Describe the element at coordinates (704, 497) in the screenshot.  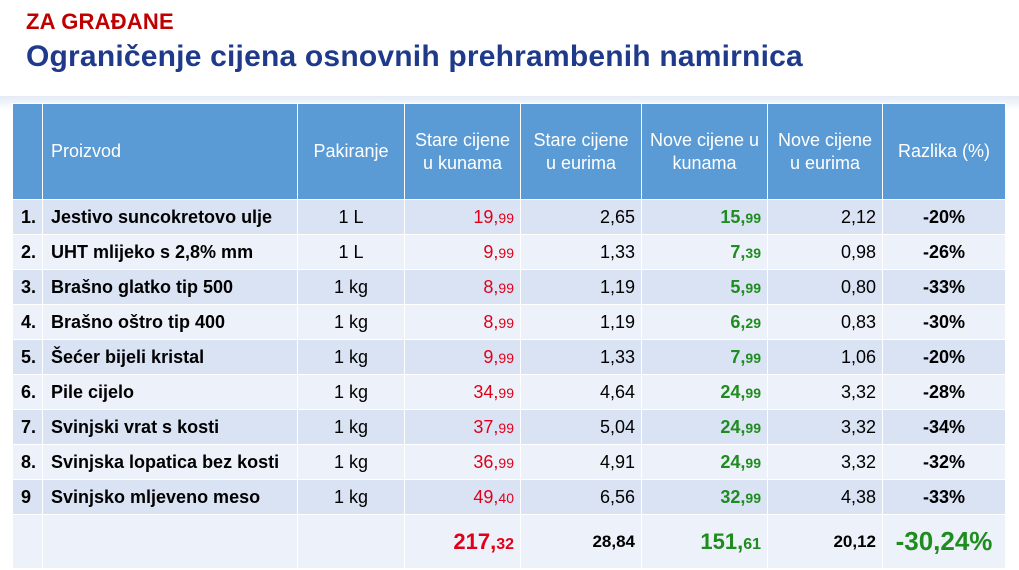
I see `new-price-kn: 32,99` at that location.